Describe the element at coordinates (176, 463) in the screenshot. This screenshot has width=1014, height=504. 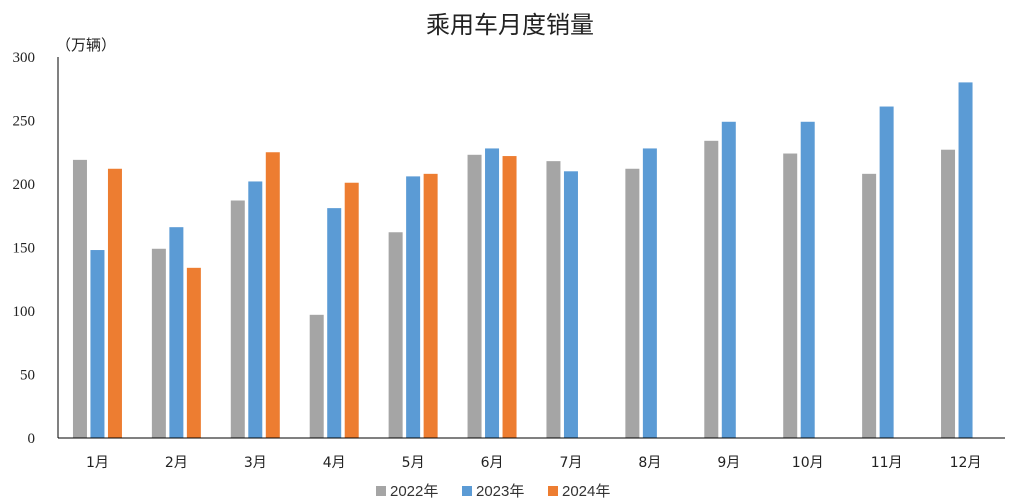
I see `x-tick-label: 2月` at that location.